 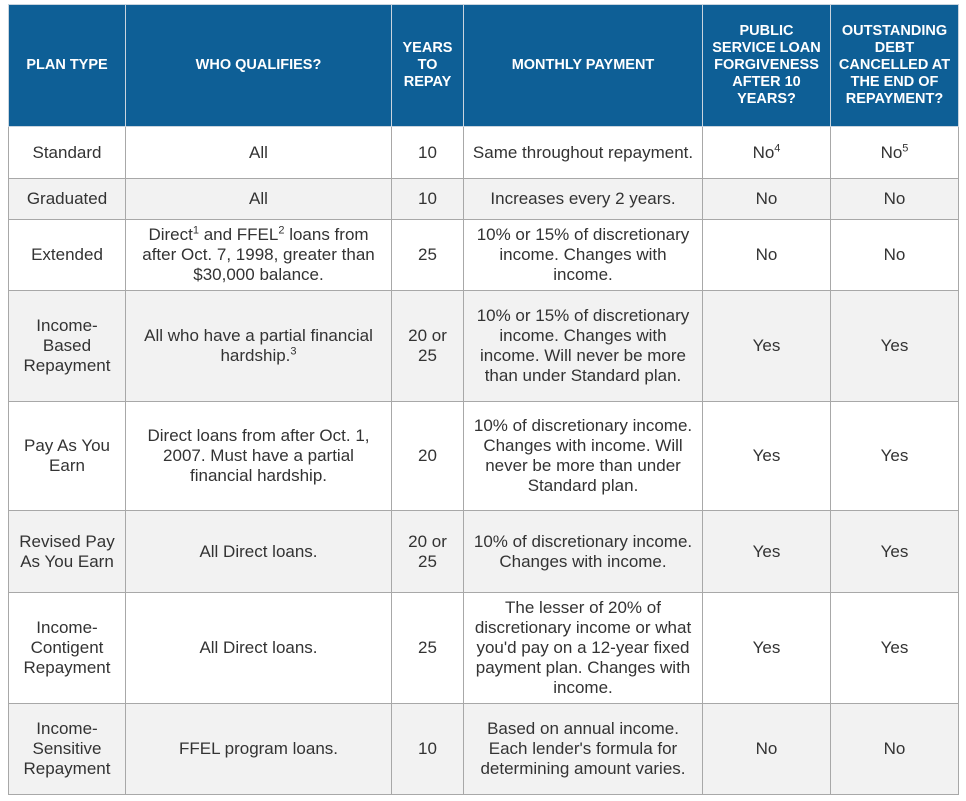 What do you see at coordinates (67, 255) in the screenshot?
I see `plan-type-cell: Extended` at bounding box center [67, 255].